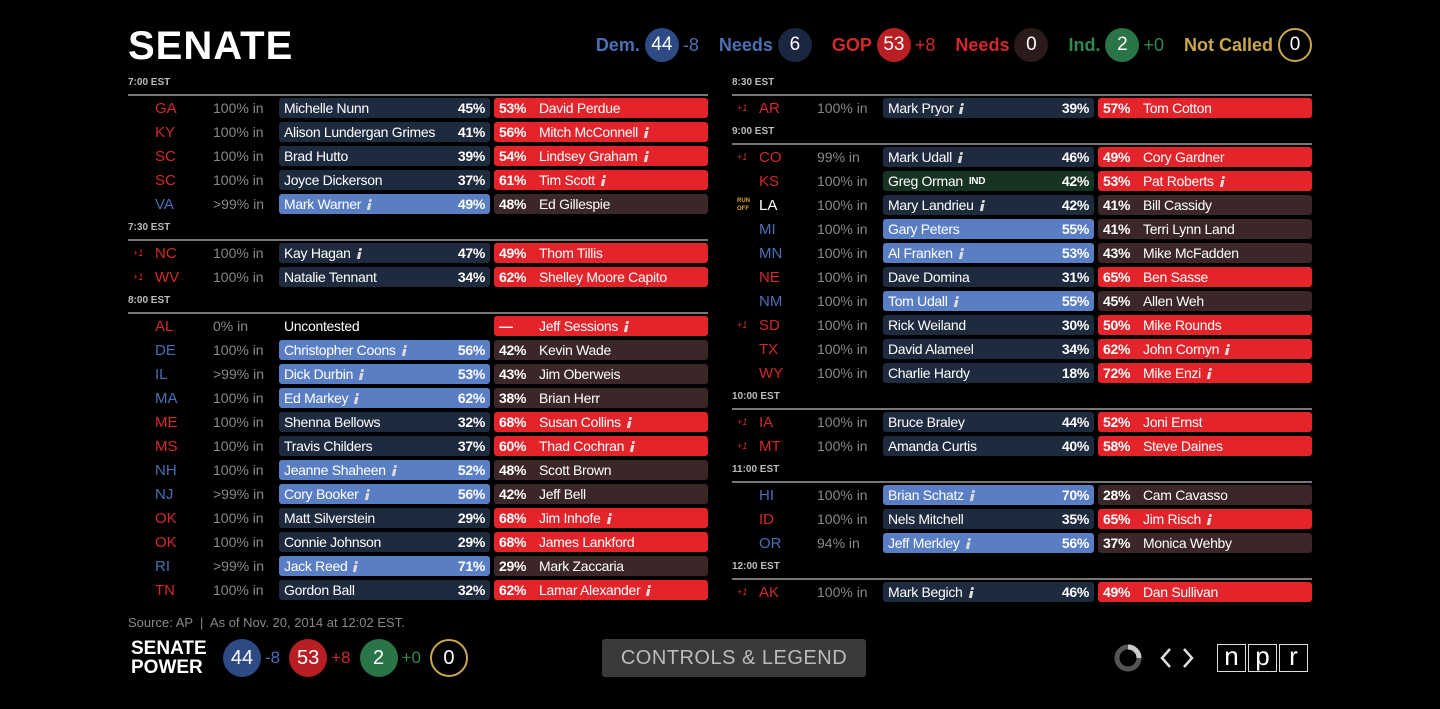 The image size is (1440, 709). I want to click on summary-count: 6, so click(794, 45).